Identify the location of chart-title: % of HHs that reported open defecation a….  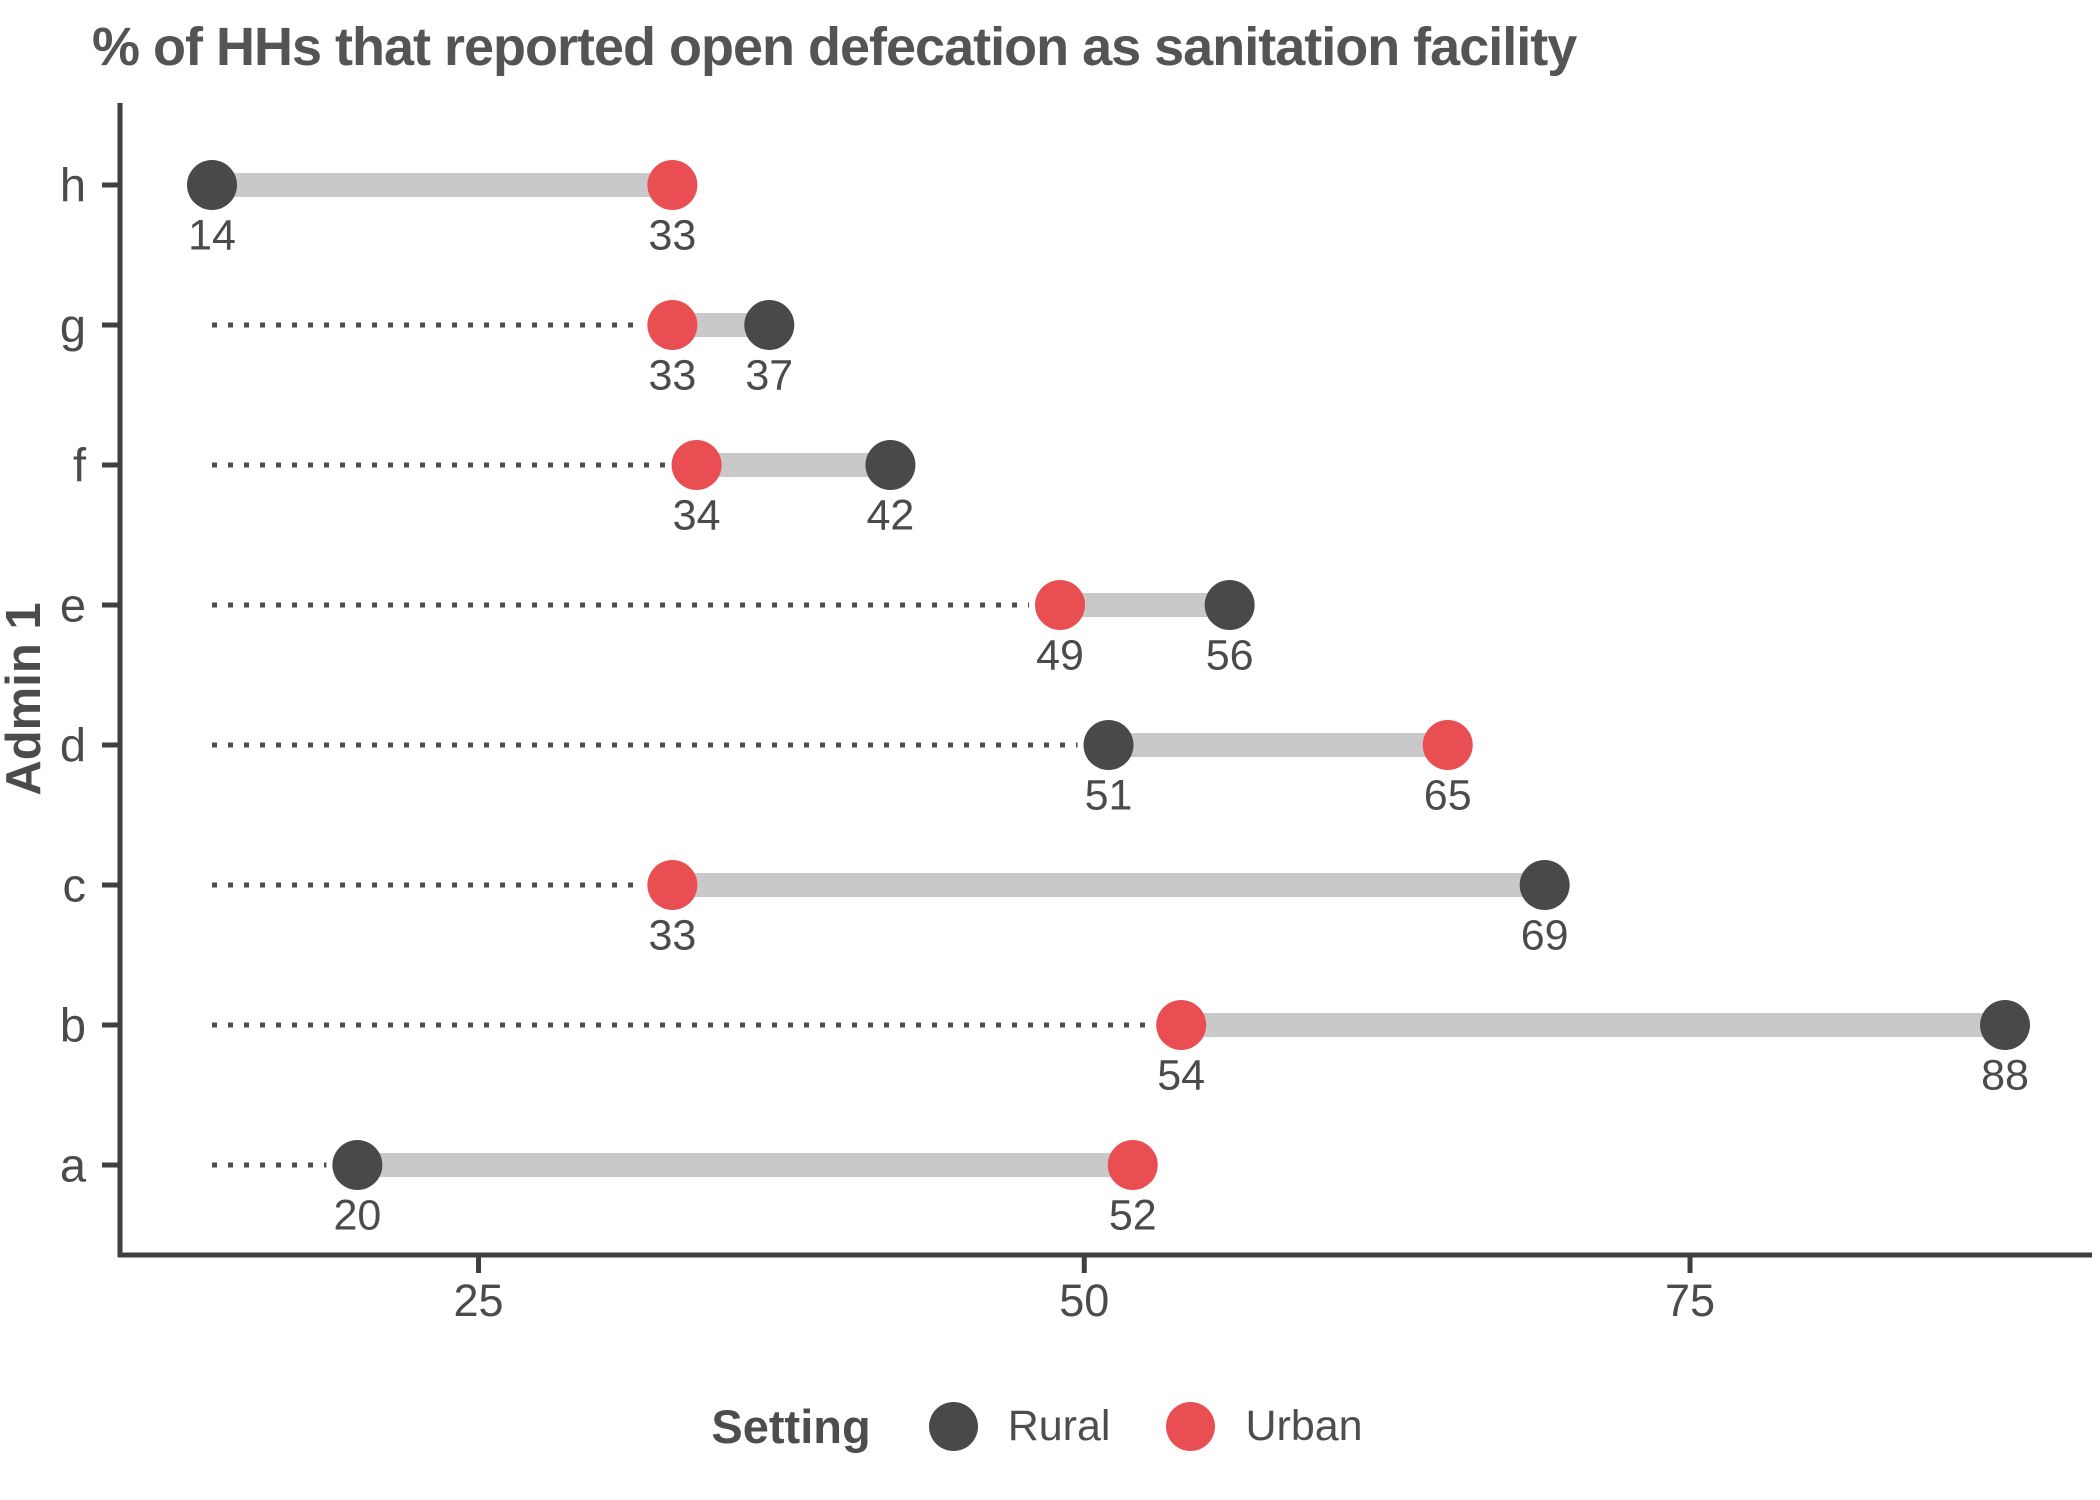
(834, 47).